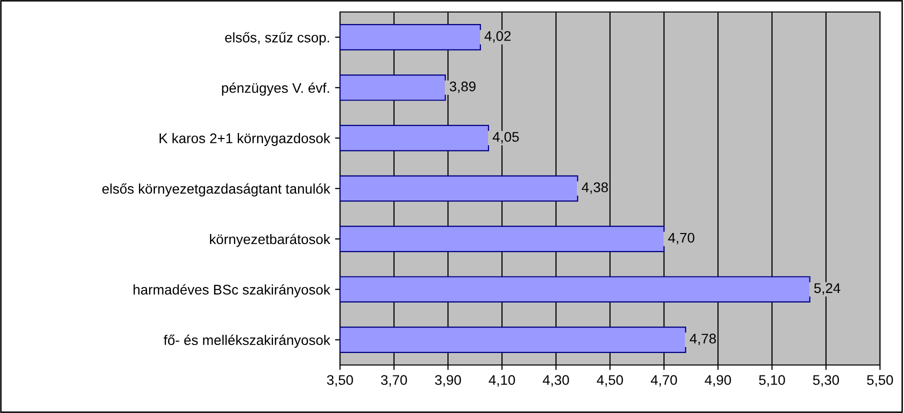 This screenshot has width=904, height=413. I want to click on data-label: 4,38, so click(595, 188).